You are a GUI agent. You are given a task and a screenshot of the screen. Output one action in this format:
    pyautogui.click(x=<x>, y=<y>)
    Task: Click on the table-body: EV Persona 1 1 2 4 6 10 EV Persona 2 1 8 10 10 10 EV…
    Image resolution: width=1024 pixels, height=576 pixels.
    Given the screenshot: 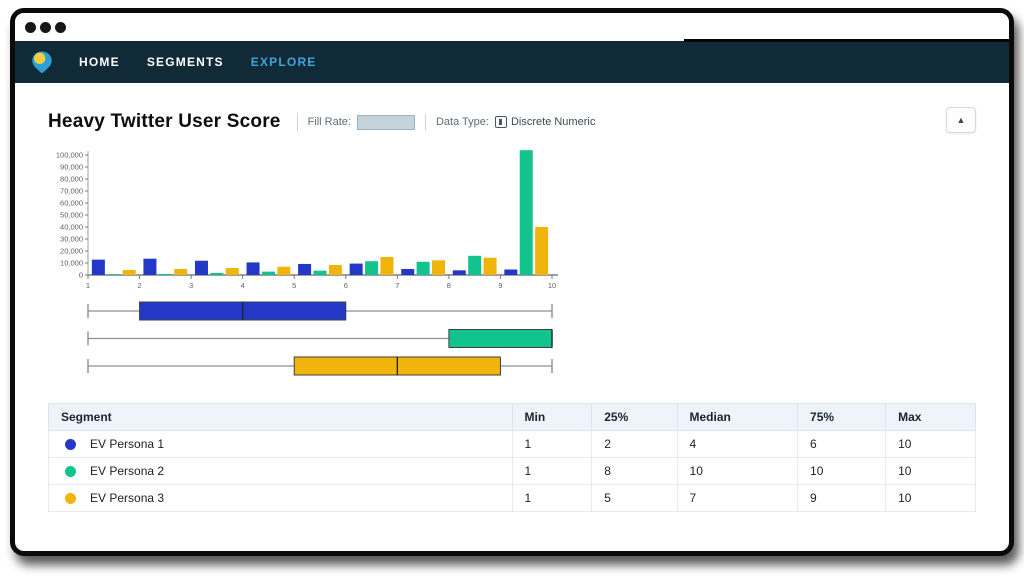 What is the action you would take?
    pyautogui.click(x=512, y=471)
    